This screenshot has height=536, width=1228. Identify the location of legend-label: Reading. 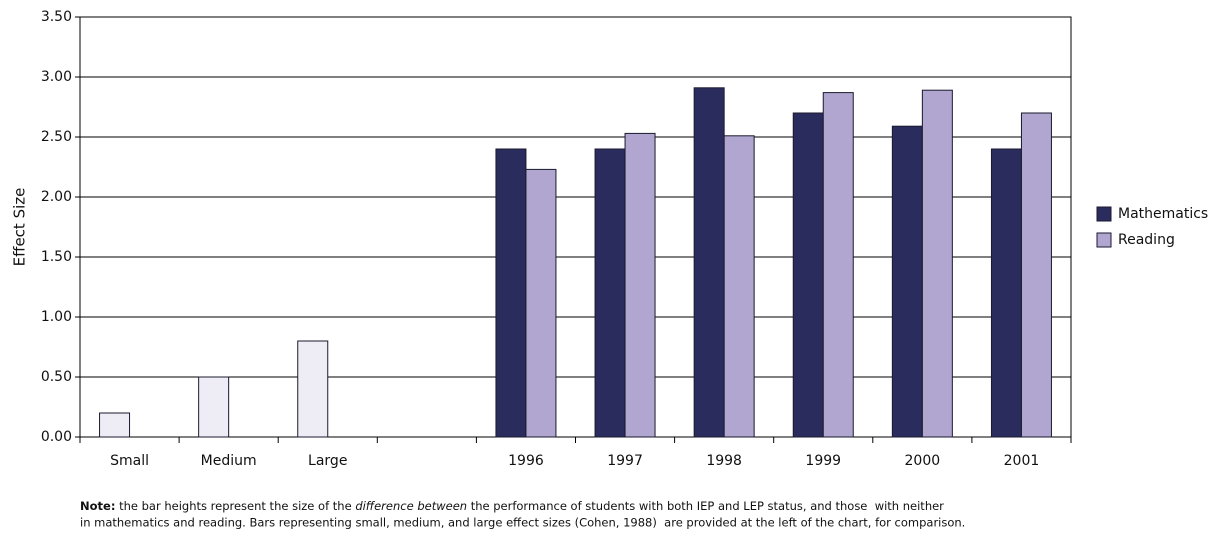
(1146, 240).